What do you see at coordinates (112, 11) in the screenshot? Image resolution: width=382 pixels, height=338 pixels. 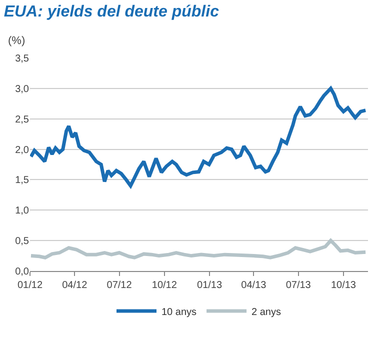 I see `chart-title: EUA: yields del deute públic` at bounding box center [112, 11].